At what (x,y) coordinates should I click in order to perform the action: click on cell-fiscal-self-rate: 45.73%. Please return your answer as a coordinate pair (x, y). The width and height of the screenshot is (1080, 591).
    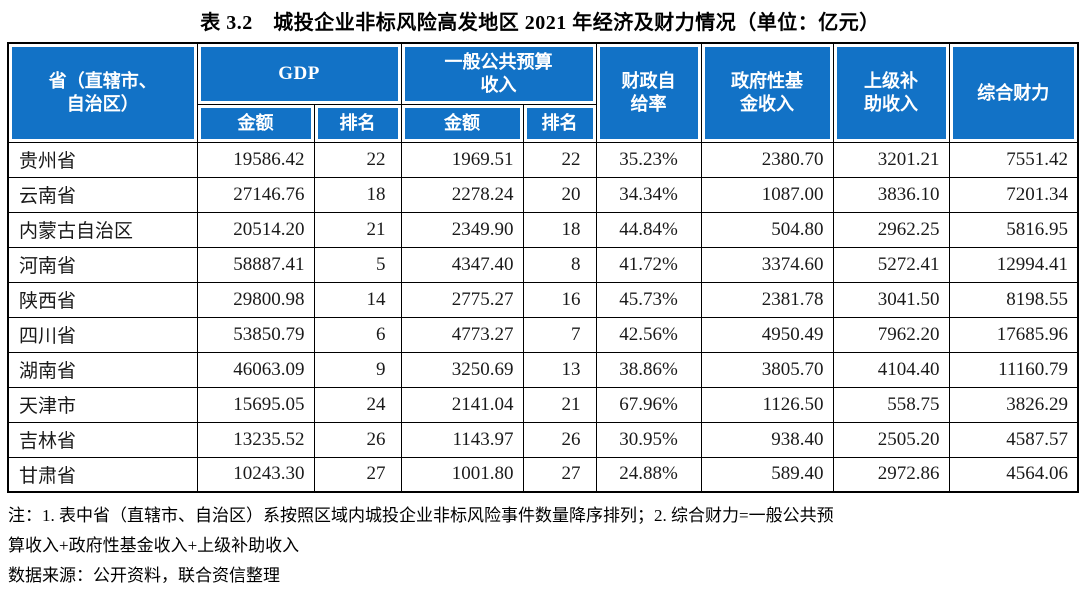
    Looking at the image, I should click on (648, 299).